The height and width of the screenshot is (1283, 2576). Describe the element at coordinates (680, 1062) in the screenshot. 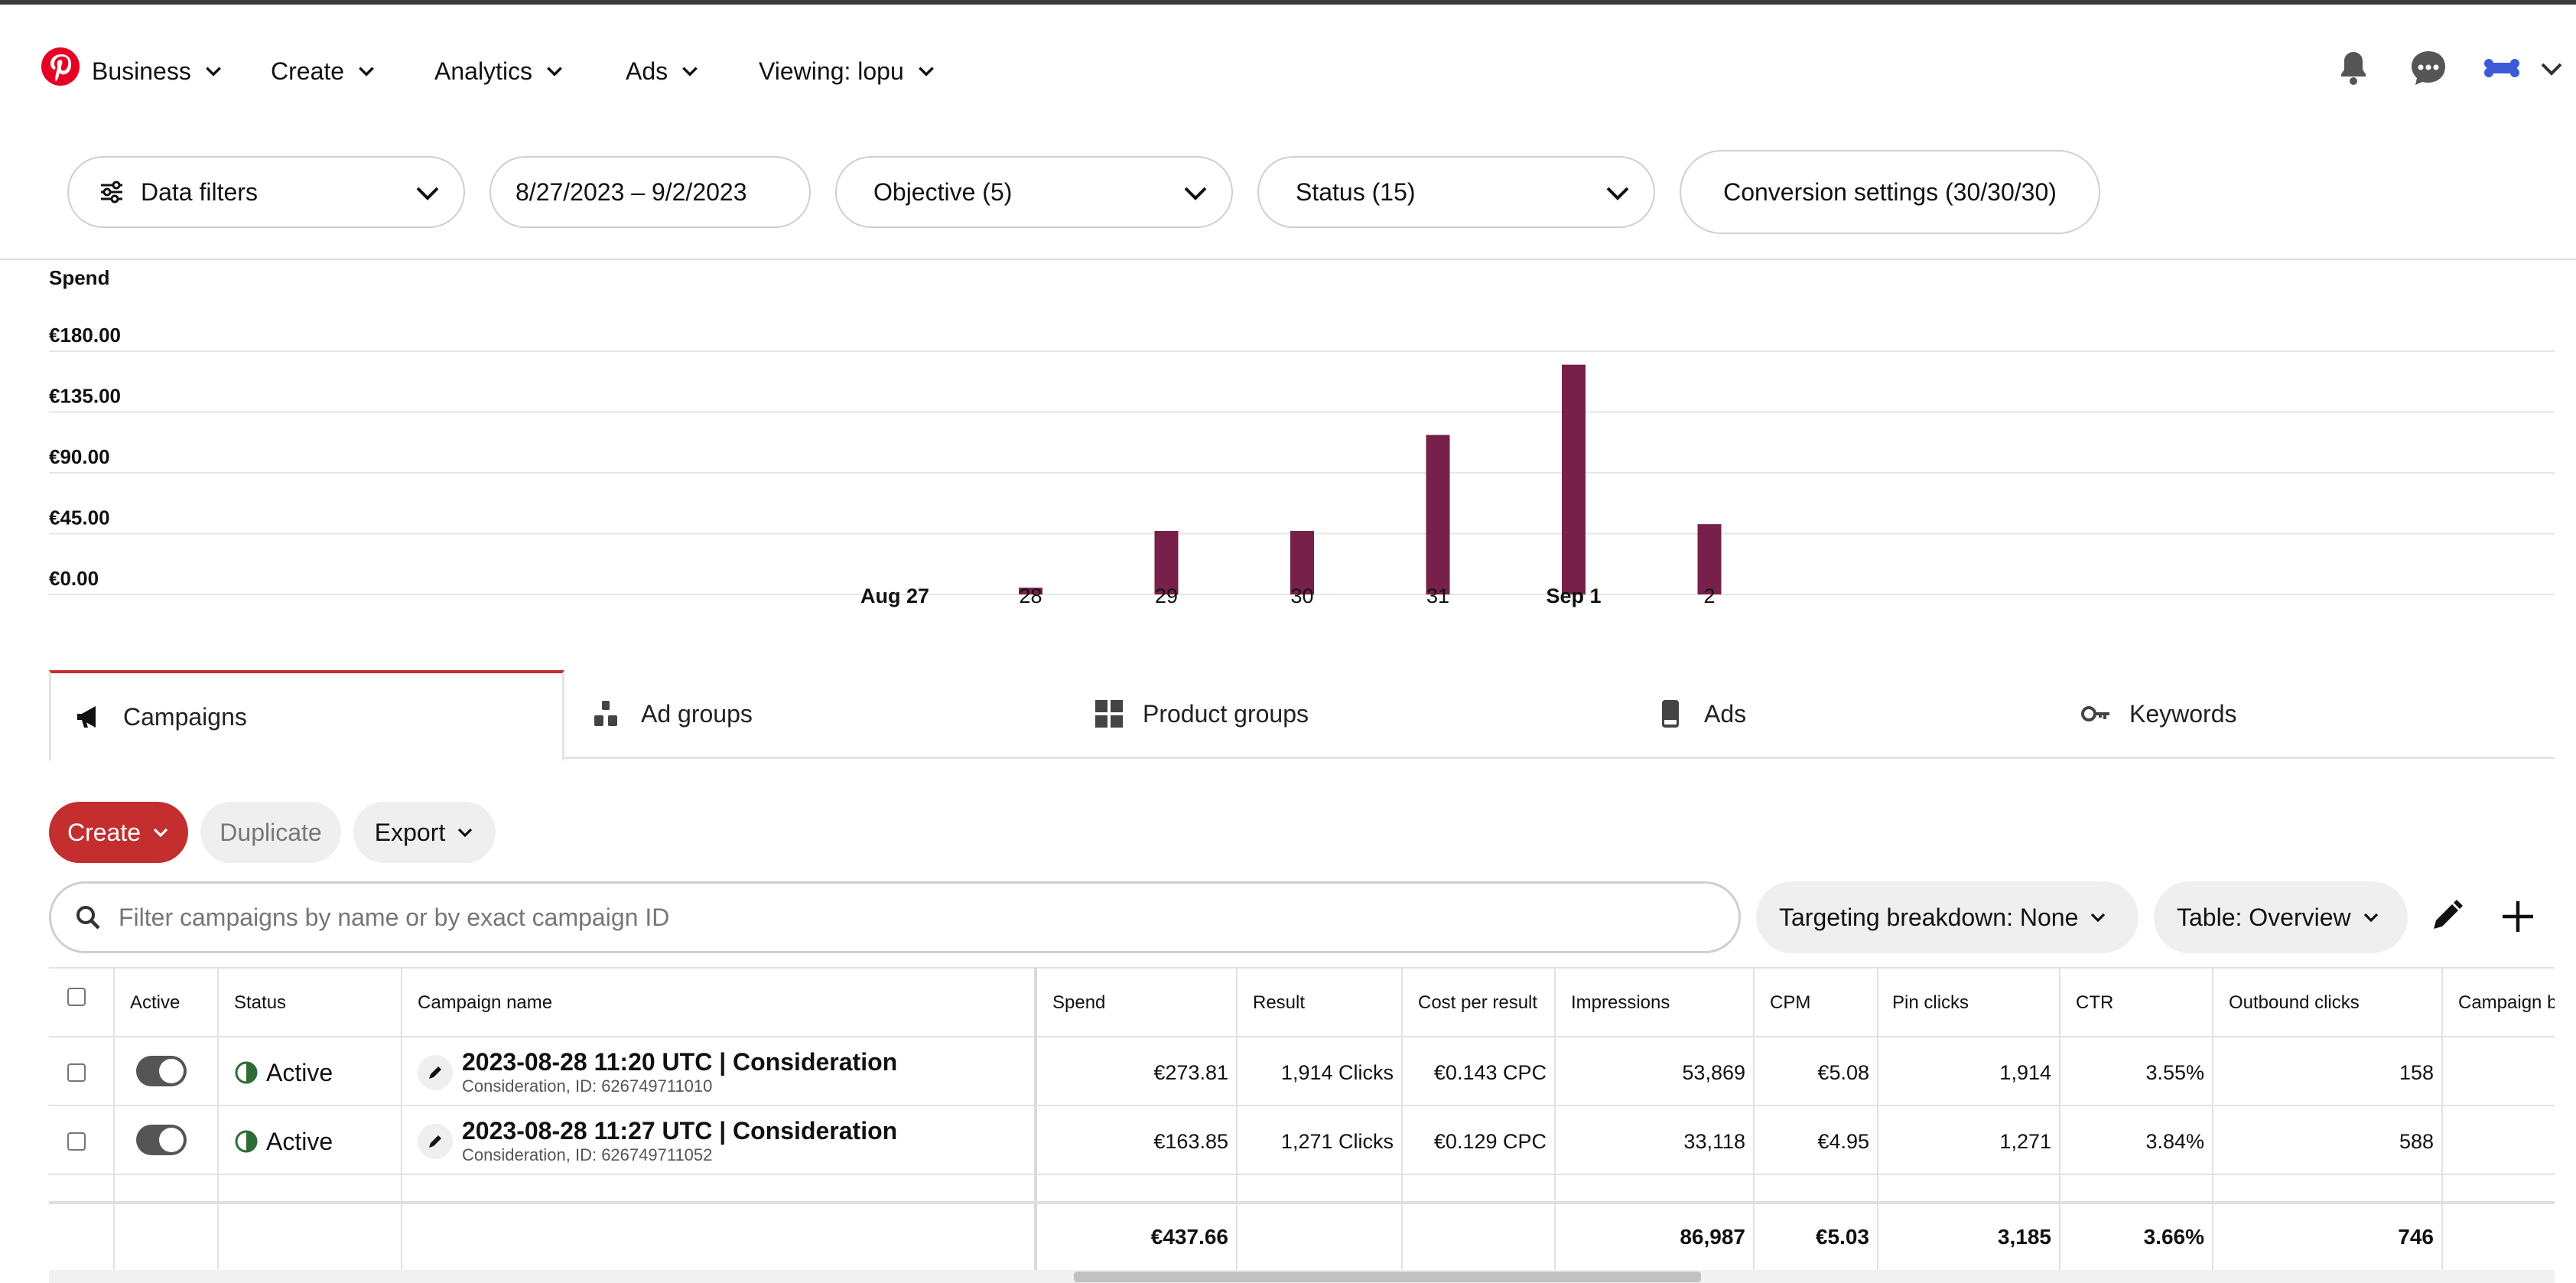

I see `campaign-name-link: 2023-08-28 11:20 UTC | Consideration` at that location.